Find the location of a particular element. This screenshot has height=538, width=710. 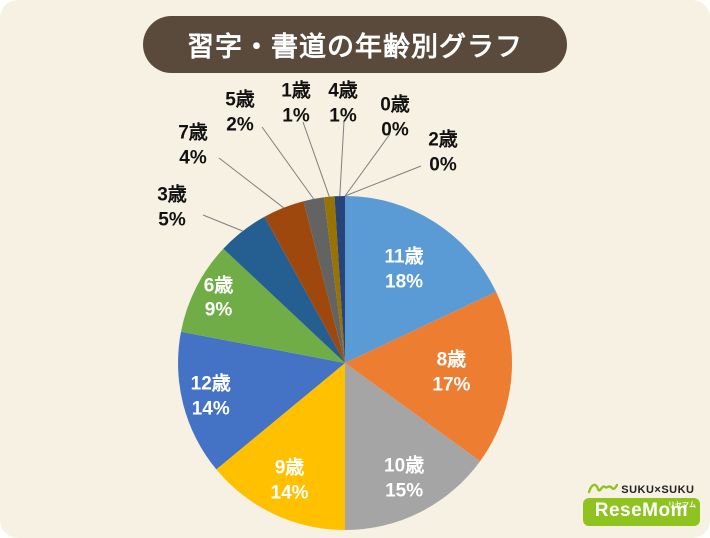

sukusuku-text: SUKU×SUKU is located at coordinates (658, 490).